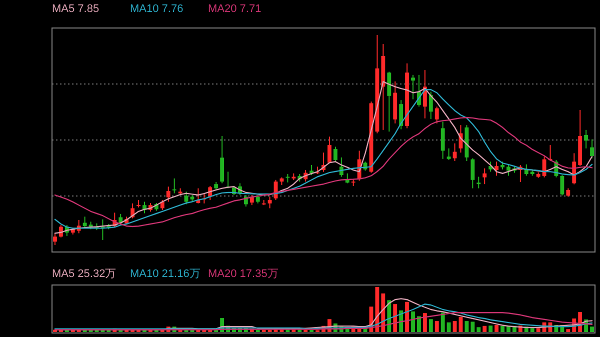  What do you see at coordinates (76, 9) in the screenshot?
I see `text: MA5 7.85` at bounding box center [76, 9].